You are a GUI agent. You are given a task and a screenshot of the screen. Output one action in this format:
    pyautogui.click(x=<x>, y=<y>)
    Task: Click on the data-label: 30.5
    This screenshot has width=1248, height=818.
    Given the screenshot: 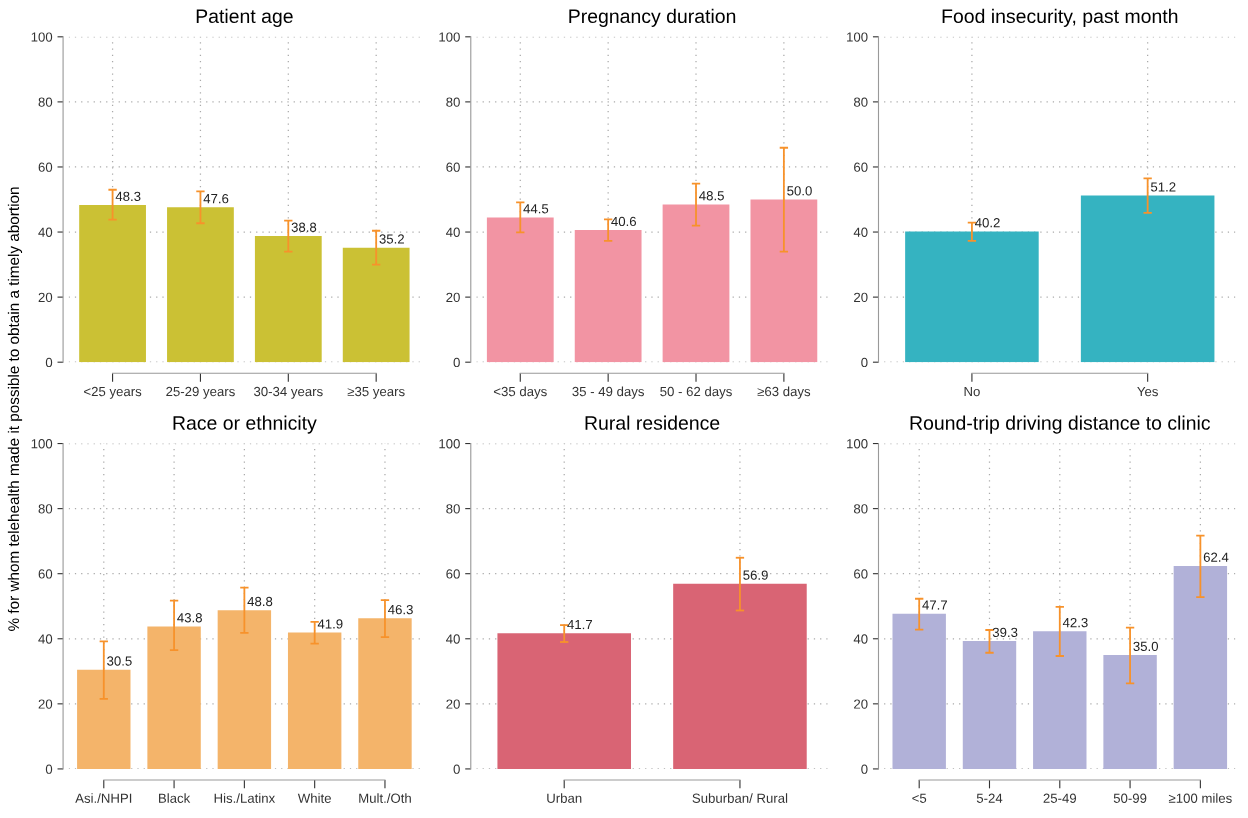 What is the action you would take?
    pyautogui.click(x=119, y=661)
    